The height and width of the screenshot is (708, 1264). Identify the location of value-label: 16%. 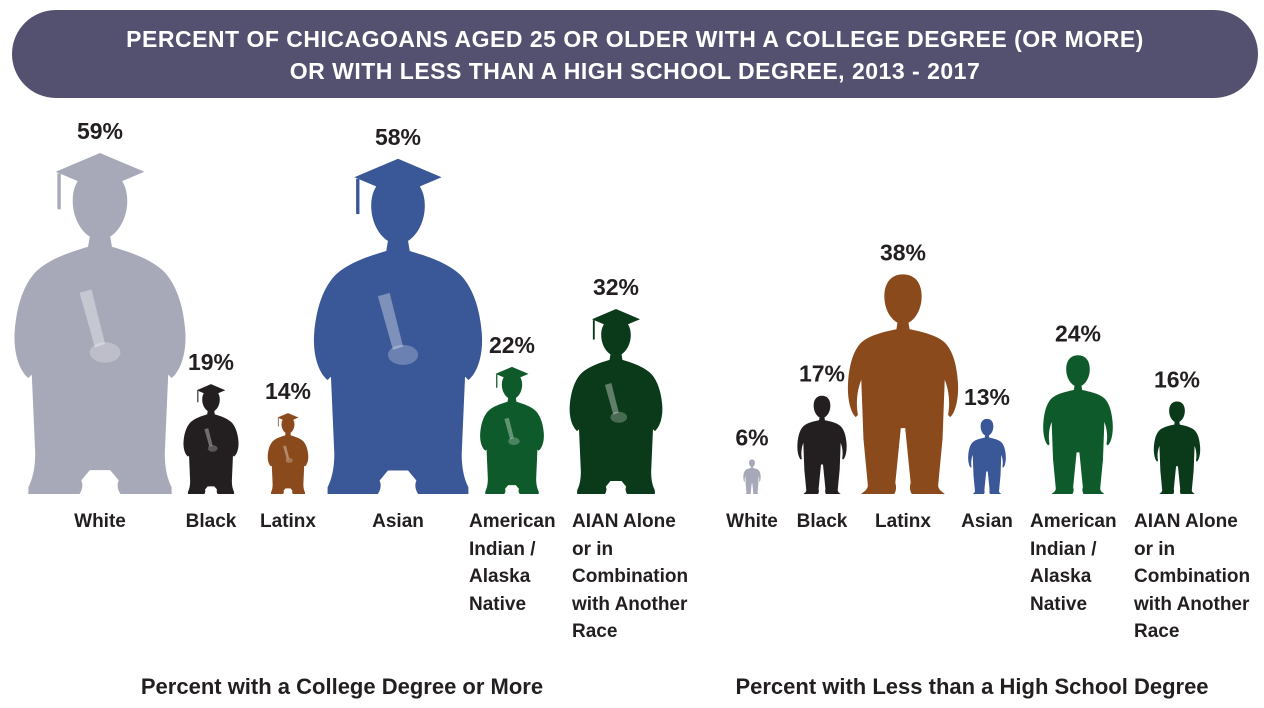
(1177, 380).